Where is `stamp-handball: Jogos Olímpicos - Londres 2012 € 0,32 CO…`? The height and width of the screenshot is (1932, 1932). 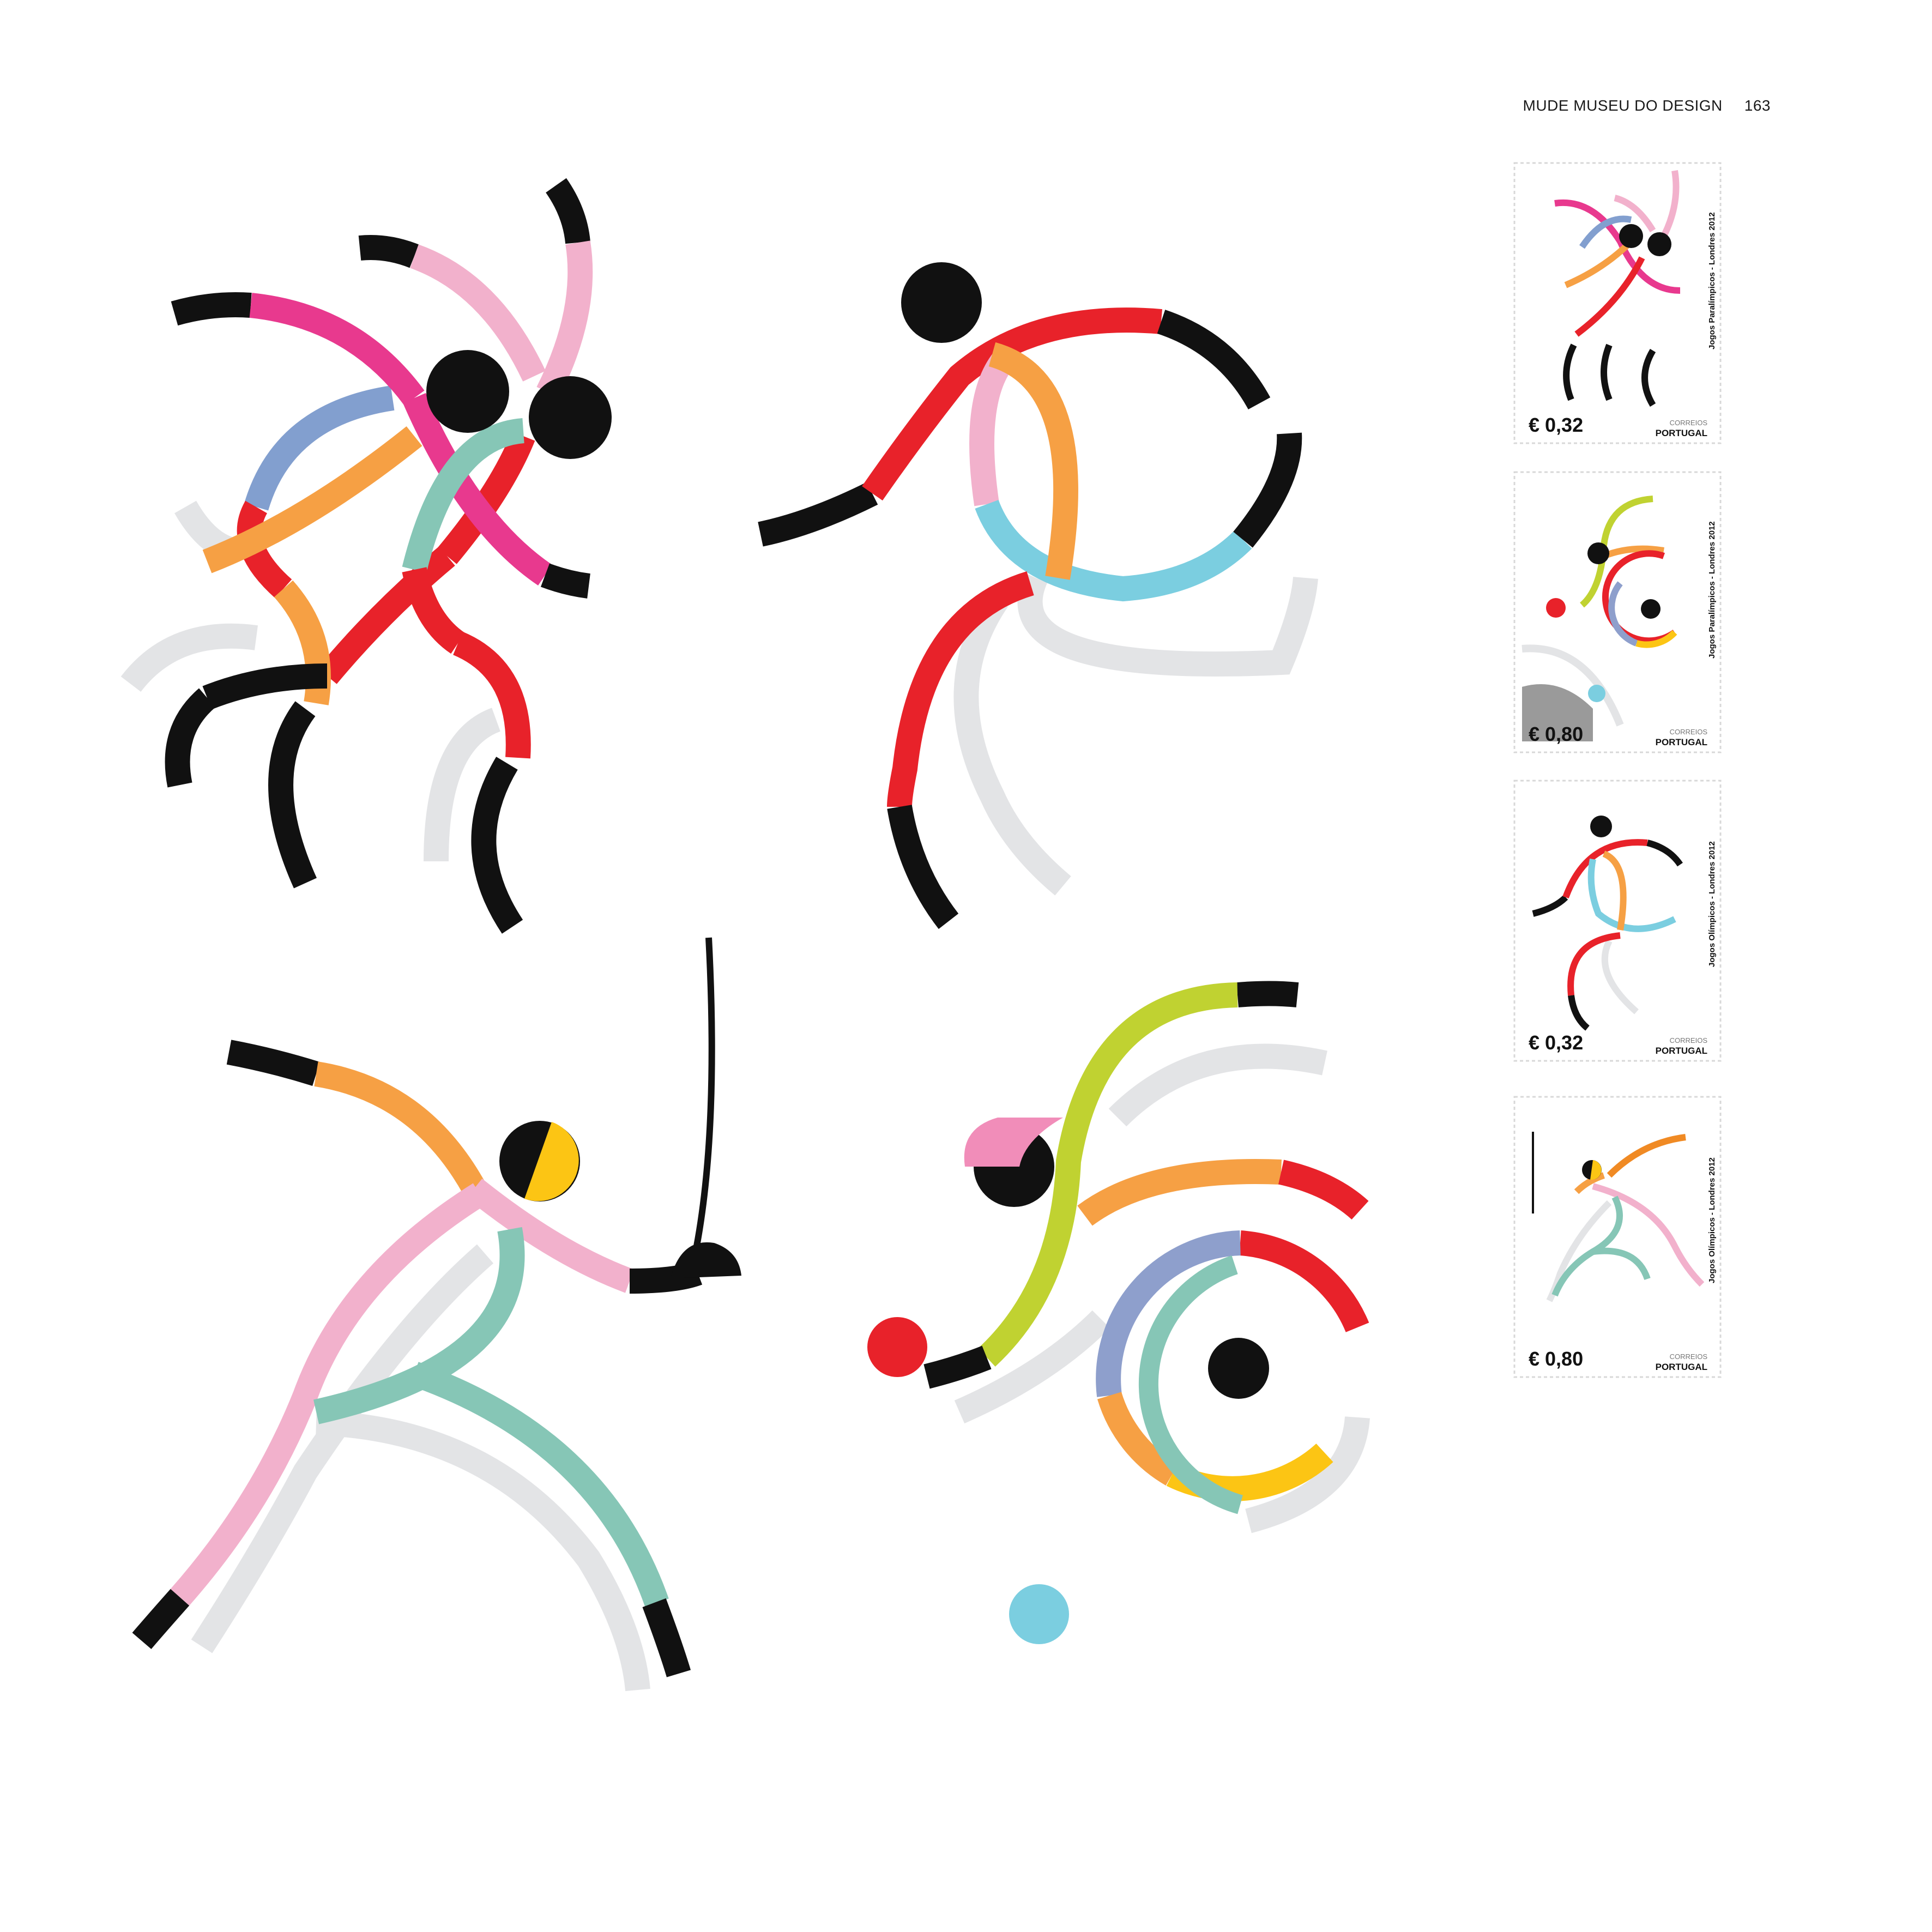
stamp-handball: Jogos Olímpicos - Londres 2012 € 0,32 CO… is located at coordinates (1617, 920).